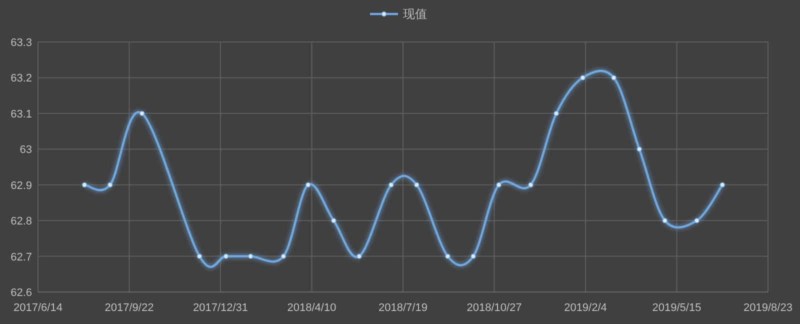 This screenshot has height=324, width=800. I want to click on y-tick-label: 62.8, so click(21, 222).